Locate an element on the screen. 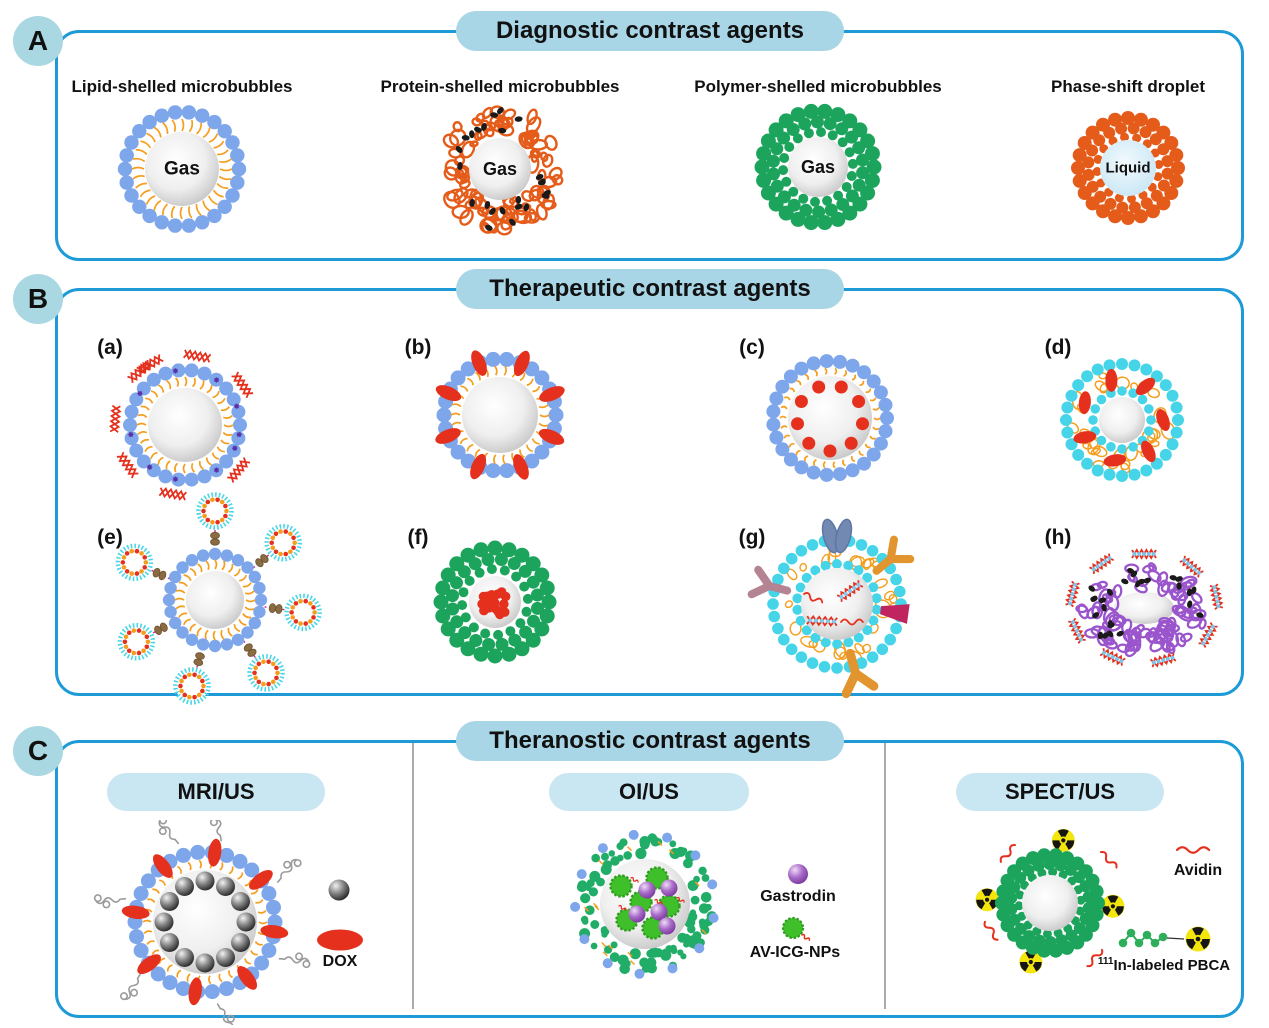 Image resolution: width=1269 pixels, height=1028 pixels. section-spect-us-title: SPECT/US is located at coordinates (1060, 792).